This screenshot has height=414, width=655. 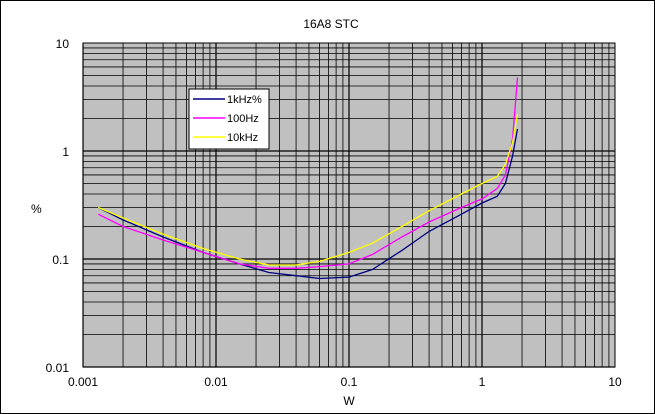 What do you see at coordinates (58, 368) in the screenshot?
I see `y-tick-label: 0.01` at bounding box center [58, 368].